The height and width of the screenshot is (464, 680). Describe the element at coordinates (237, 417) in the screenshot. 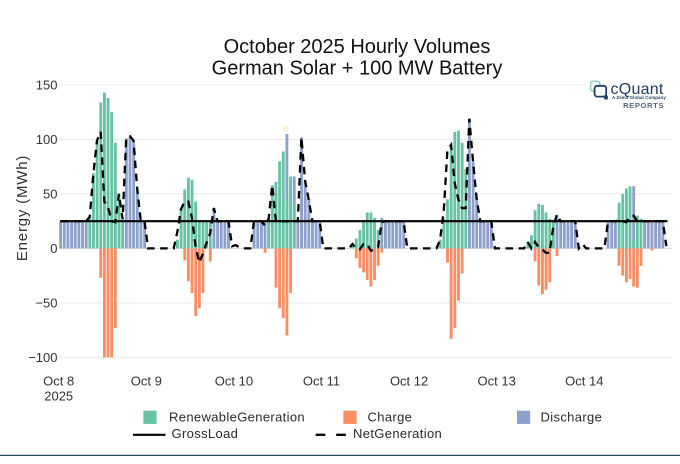

I see `svg-text: RenewableGeneration` at that location.